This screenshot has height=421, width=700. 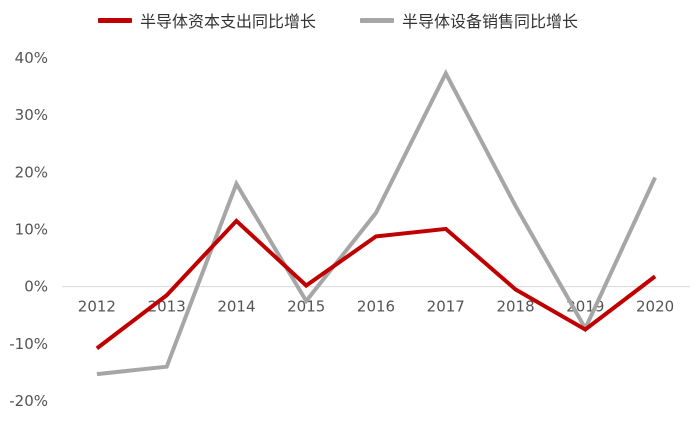 I want to click on y-tick-label: 0%, so click(x=36, y=287).